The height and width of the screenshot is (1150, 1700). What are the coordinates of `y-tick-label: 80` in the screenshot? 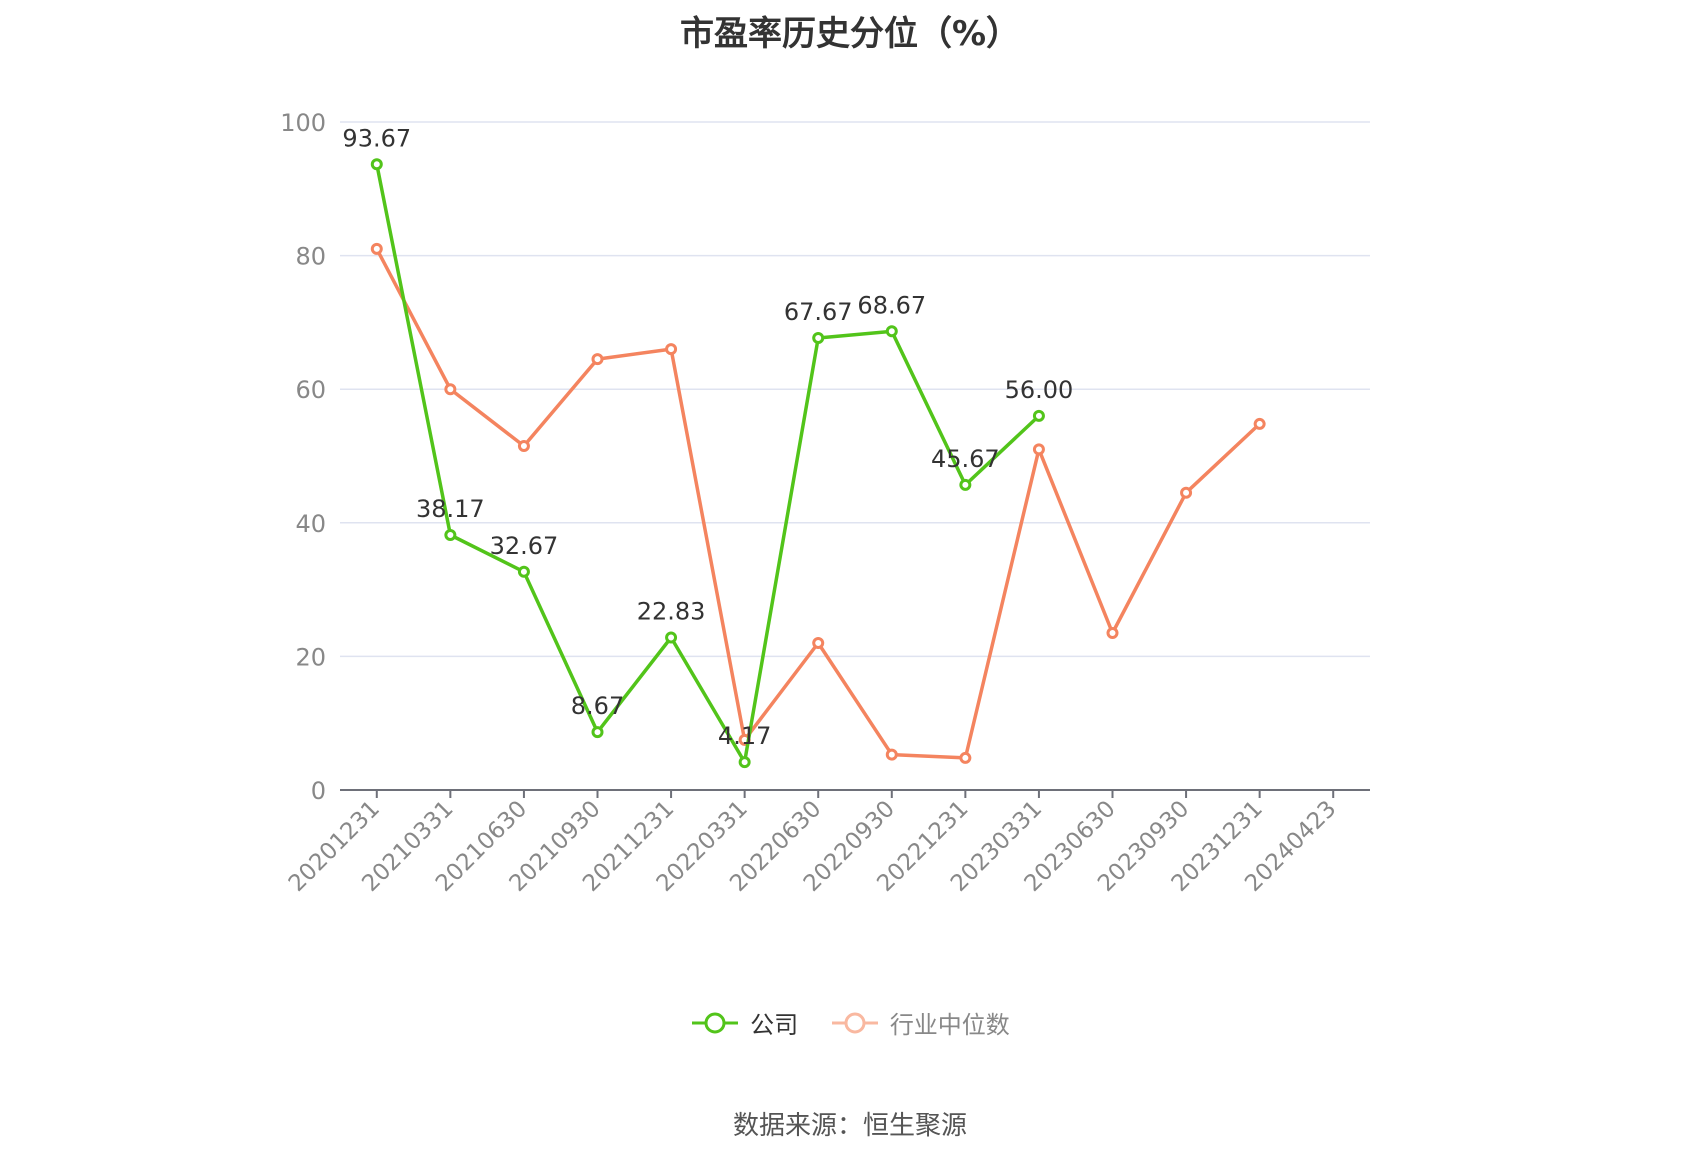 It's located at (310, 257).